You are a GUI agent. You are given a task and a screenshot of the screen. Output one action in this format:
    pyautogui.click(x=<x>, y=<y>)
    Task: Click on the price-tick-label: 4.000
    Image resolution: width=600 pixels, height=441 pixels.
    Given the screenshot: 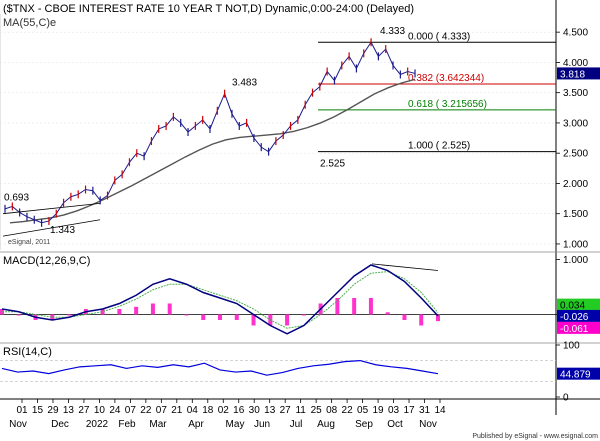 What is the action you would take?
    pyautogui.click(x=575, y=63)
    